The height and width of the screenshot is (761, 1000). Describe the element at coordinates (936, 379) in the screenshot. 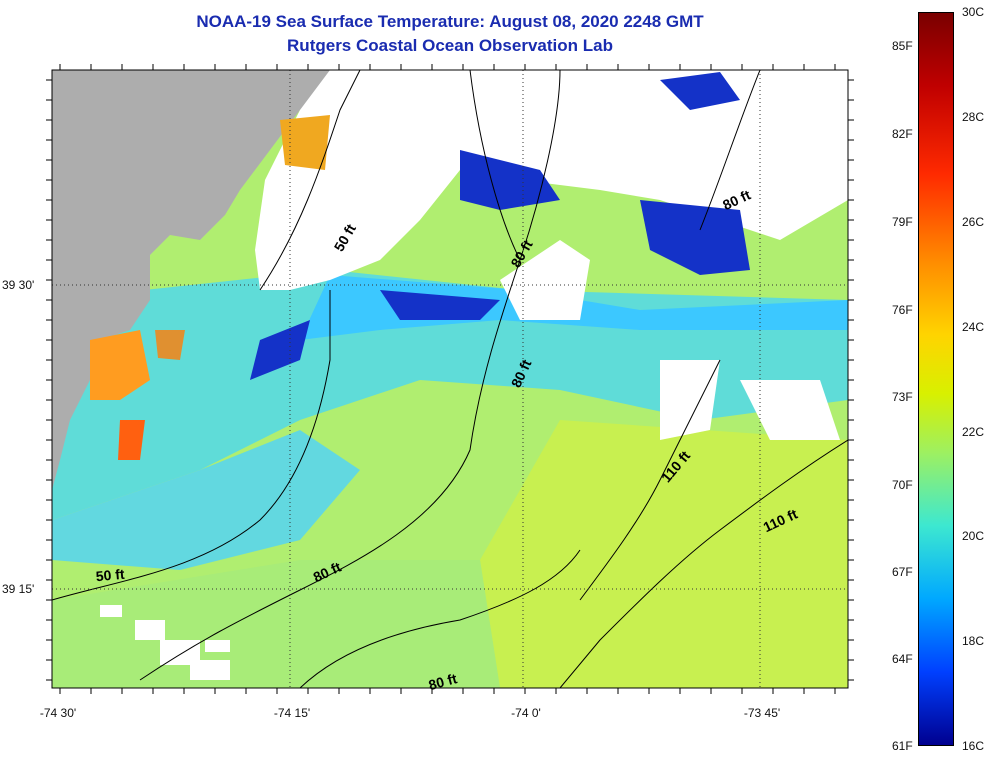

I see `temperature-colorbar` at that location.